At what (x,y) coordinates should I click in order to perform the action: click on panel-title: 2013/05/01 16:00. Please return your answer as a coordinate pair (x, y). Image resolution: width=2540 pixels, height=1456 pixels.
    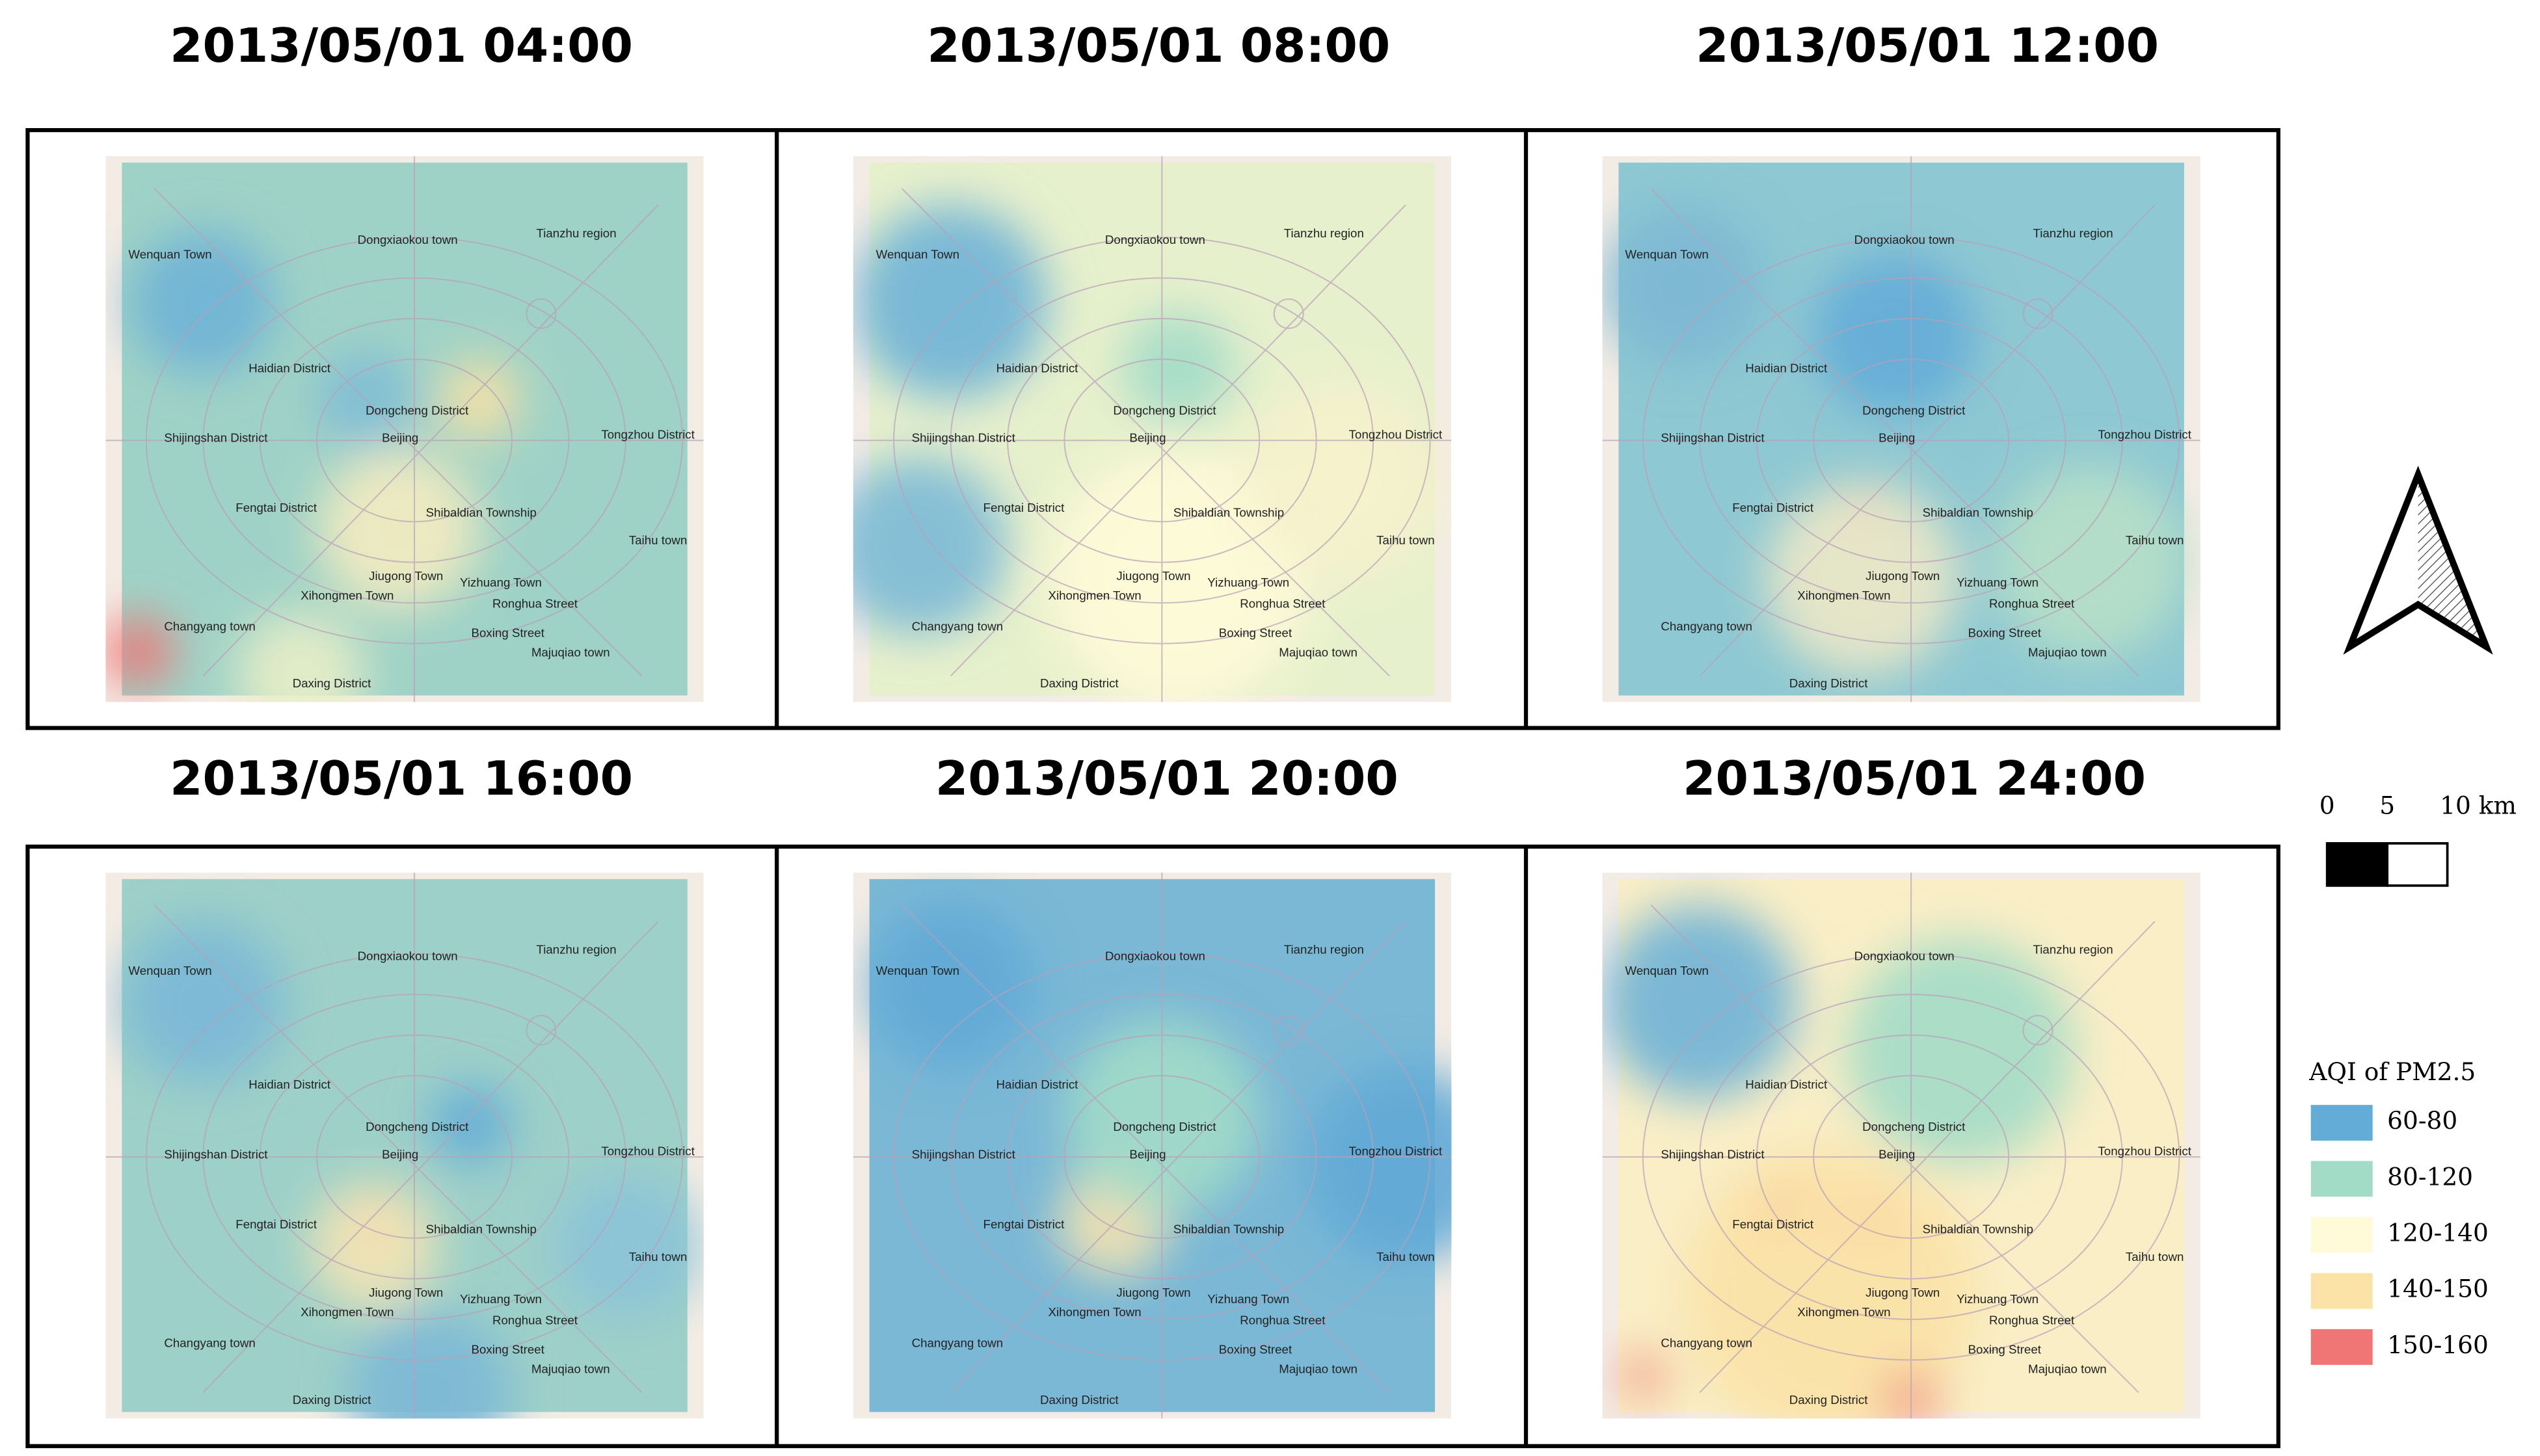
    Looking at the image, I should click on (401, 779).